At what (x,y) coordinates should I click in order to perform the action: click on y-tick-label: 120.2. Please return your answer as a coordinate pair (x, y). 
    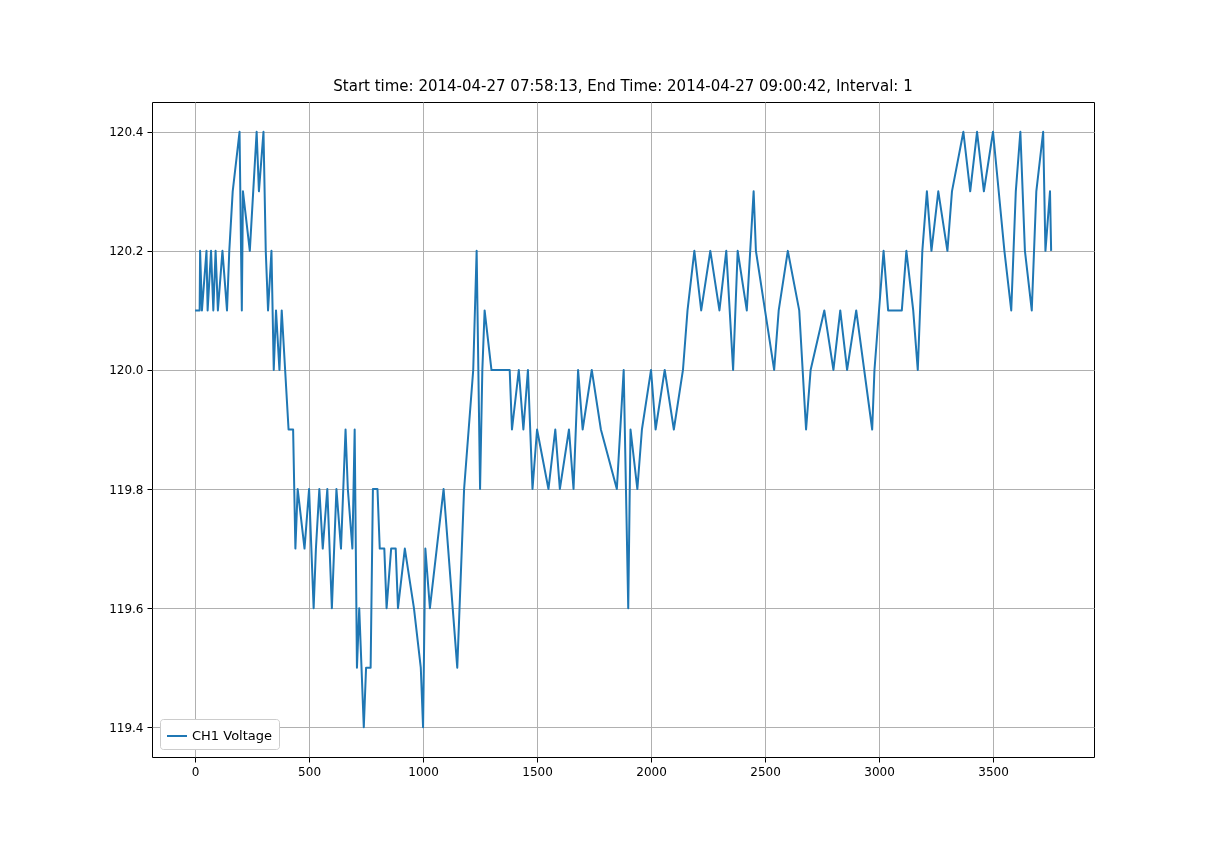
    Looking at the image, I should click on (126, 251).